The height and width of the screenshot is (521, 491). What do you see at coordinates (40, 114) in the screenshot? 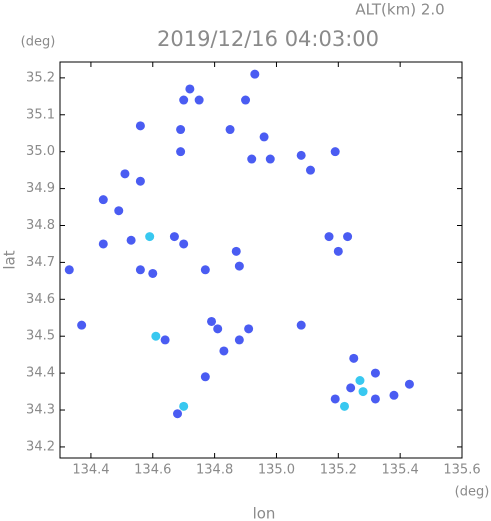
I see `y-tick-label: 35.1` at bounding box center [40, 114].